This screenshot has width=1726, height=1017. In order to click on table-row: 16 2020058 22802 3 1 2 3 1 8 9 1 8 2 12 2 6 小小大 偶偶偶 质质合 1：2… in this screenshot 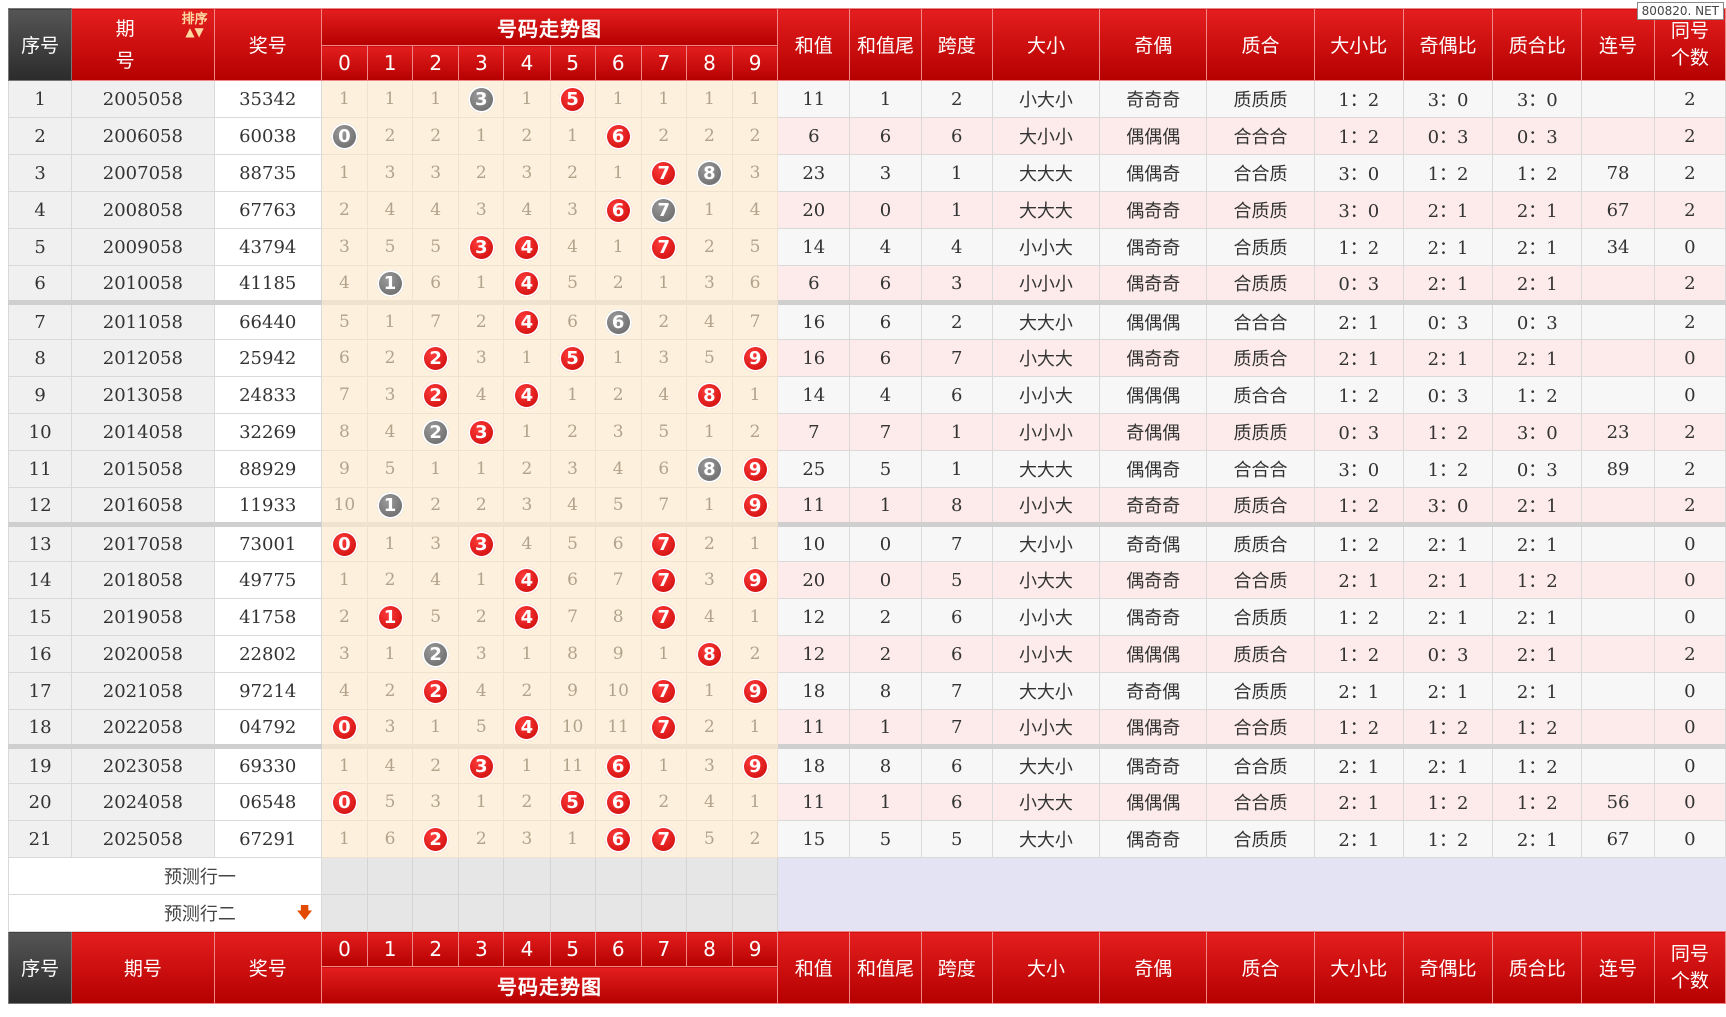, I will do `click(866, 654)`.